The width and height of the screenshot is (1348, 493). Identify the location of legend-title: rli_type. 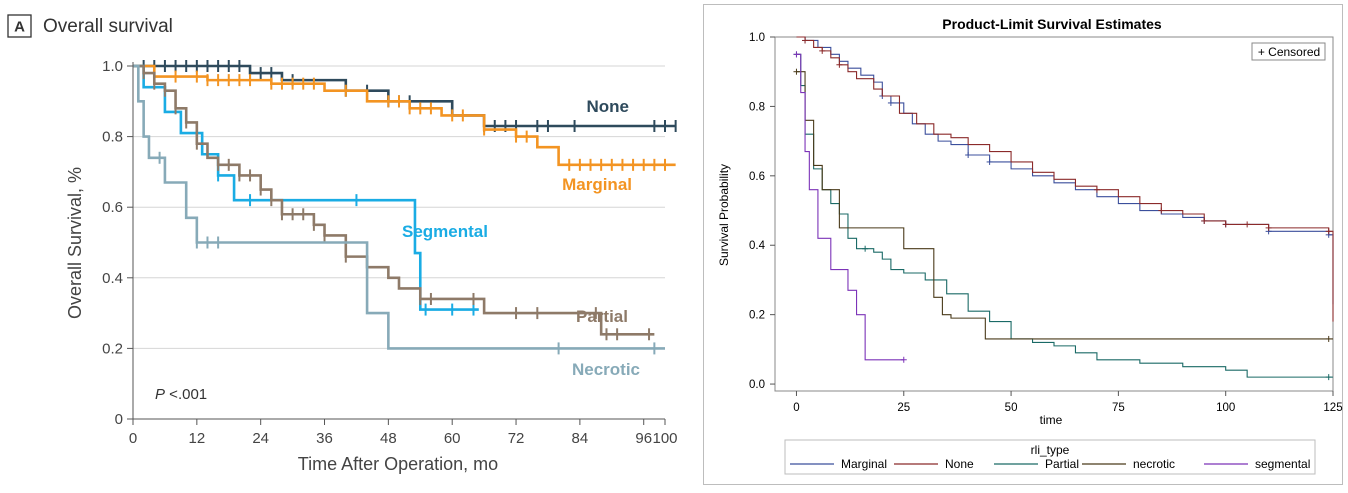
(1050, 450).